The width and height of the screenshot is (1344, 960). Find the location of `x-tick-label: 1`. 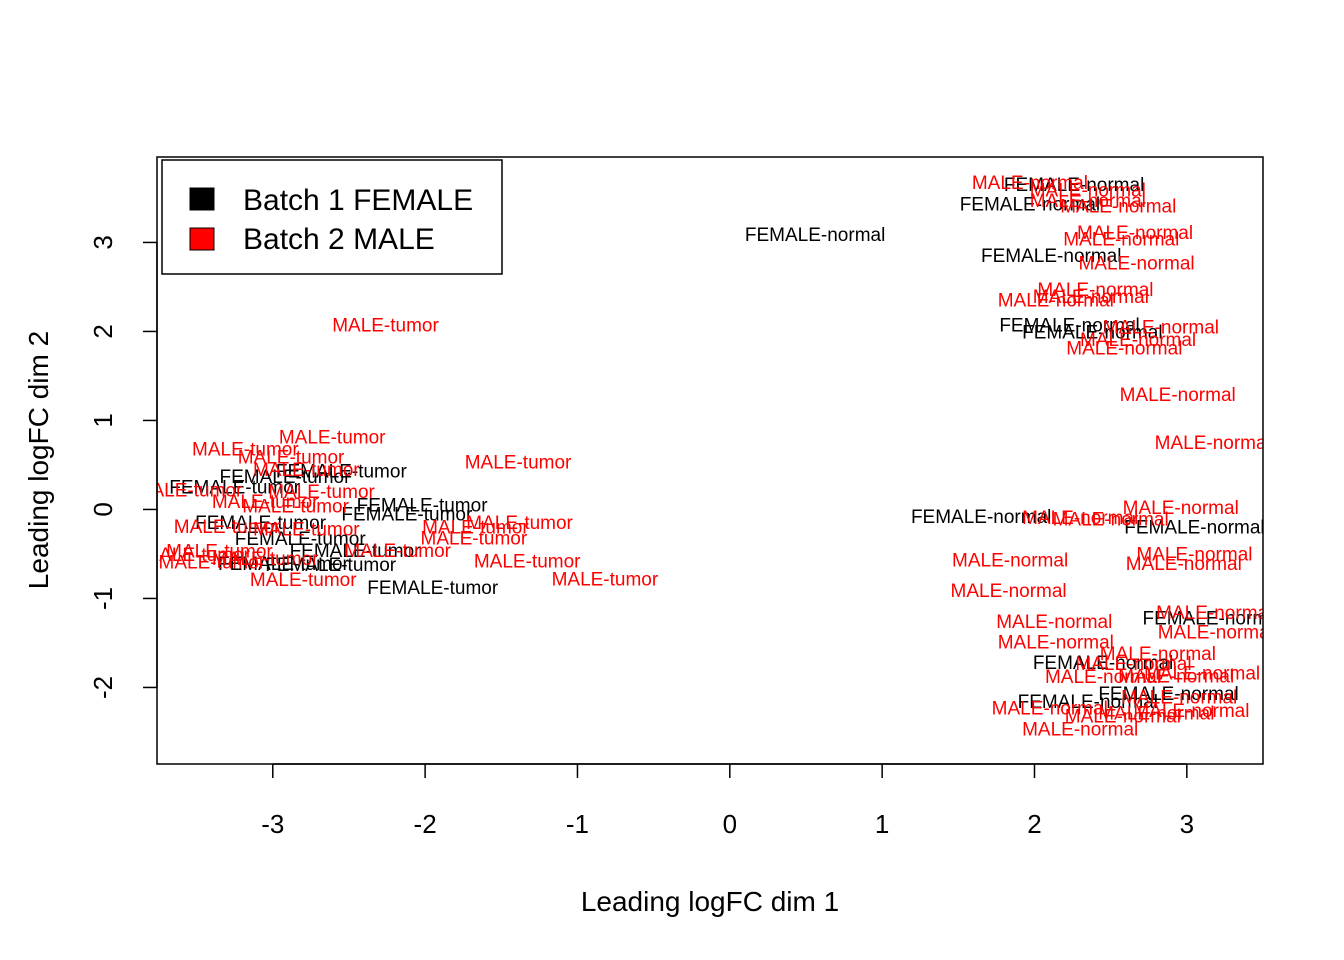

x-tick-label: 1 is located at coordinates (882, 824).